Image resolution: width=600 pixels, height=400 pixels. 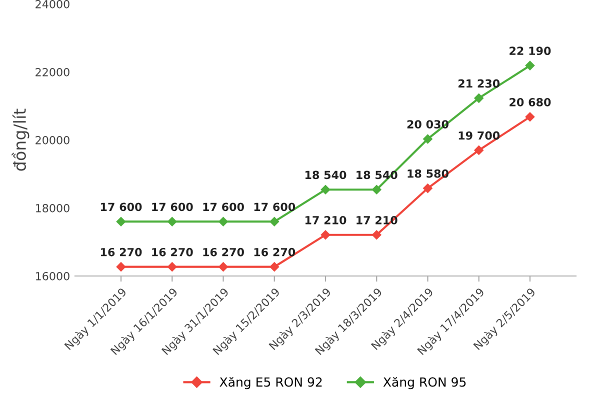 What do you see at coordinates (53, 72) in the screenshot?
I see `y-tick-label: 22000` at bounding box center [53, 72].